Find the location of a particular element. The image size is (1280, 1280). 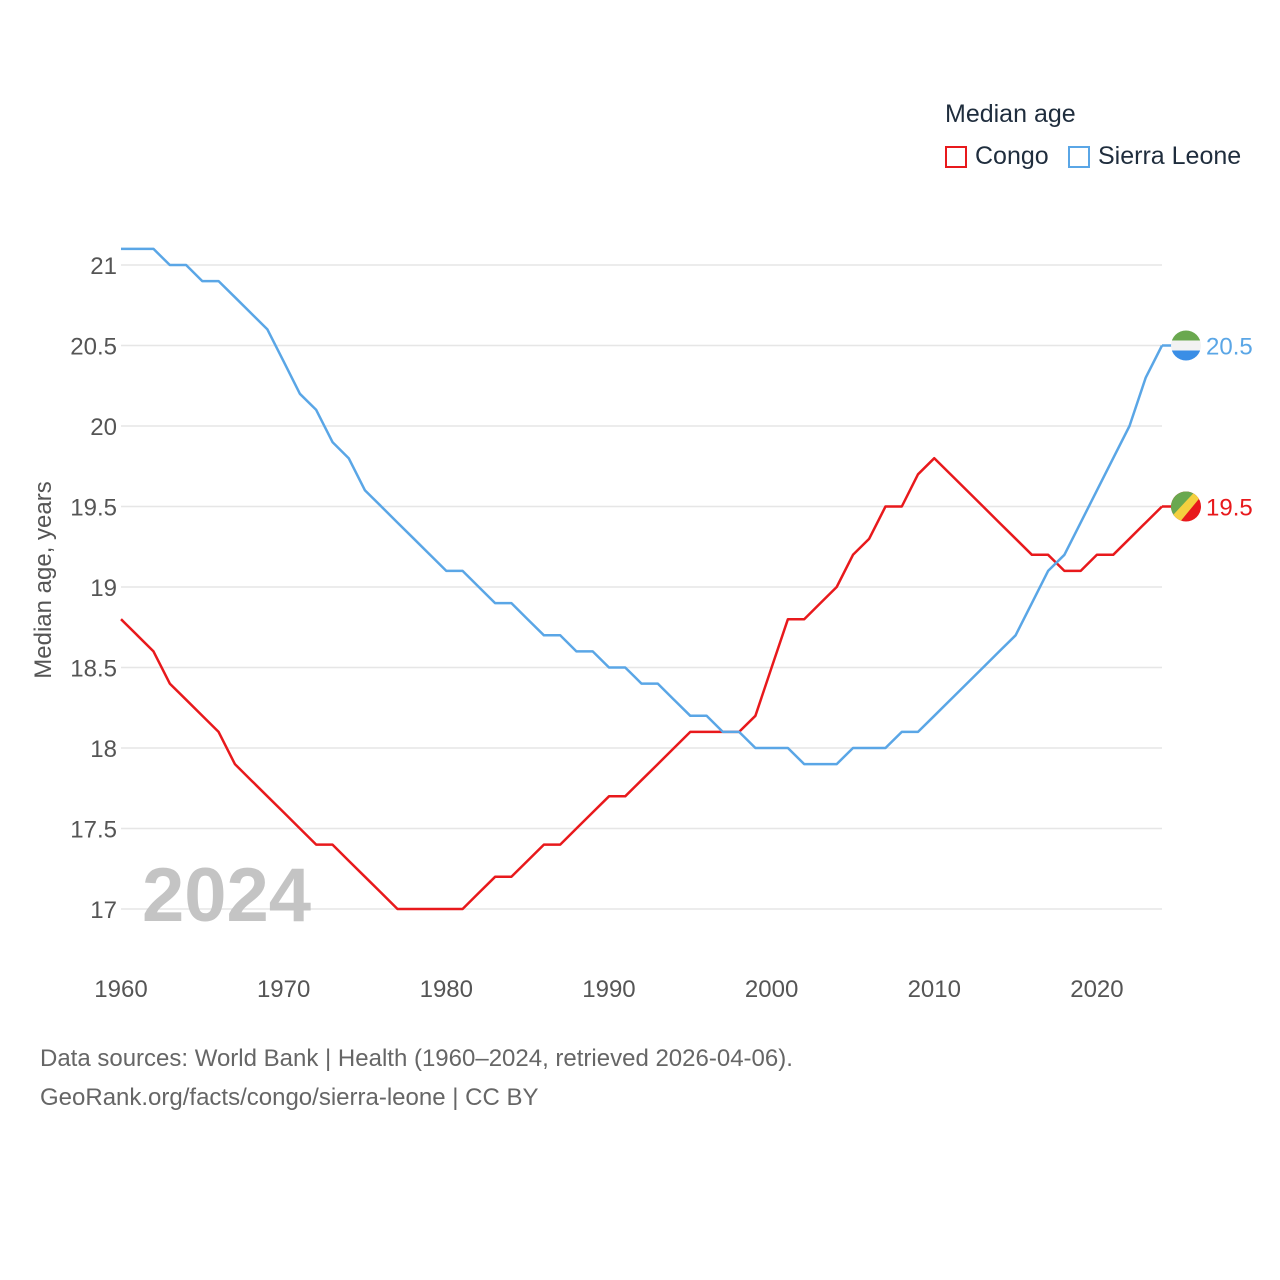

year-watermark: 2024 is located at coordinates (226, 895).